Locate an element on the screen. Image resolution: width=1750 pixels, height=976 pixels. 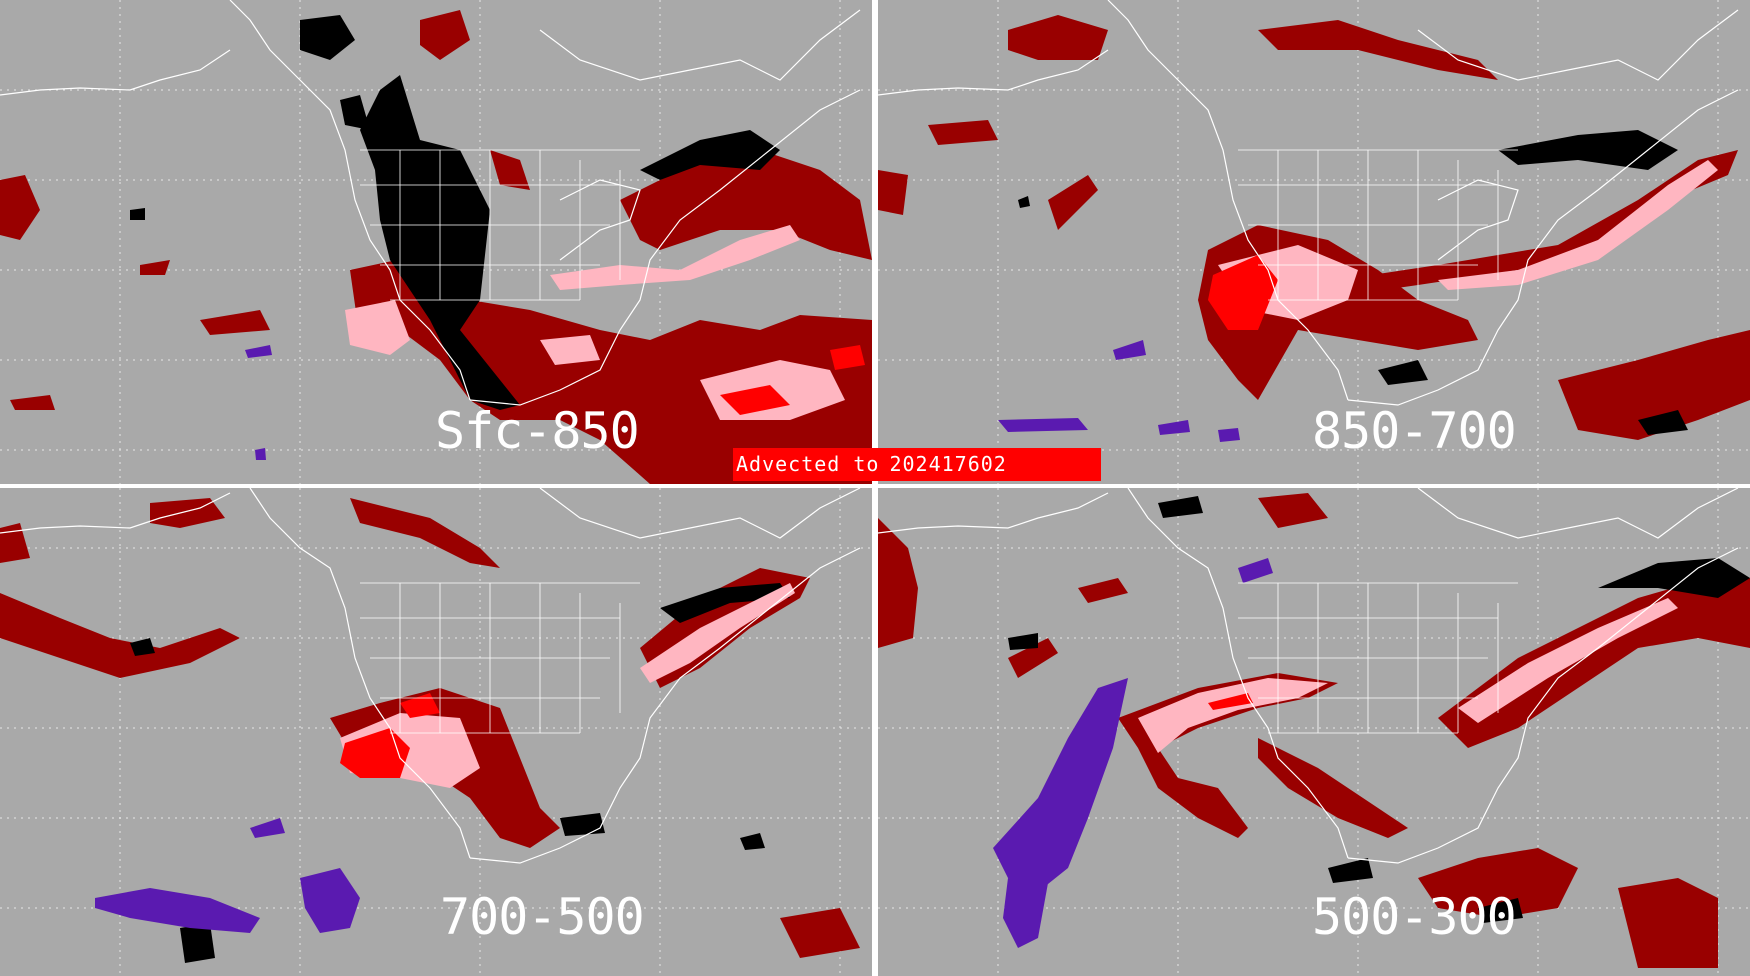
horizontal-divider is located at coordinates (875, 486).